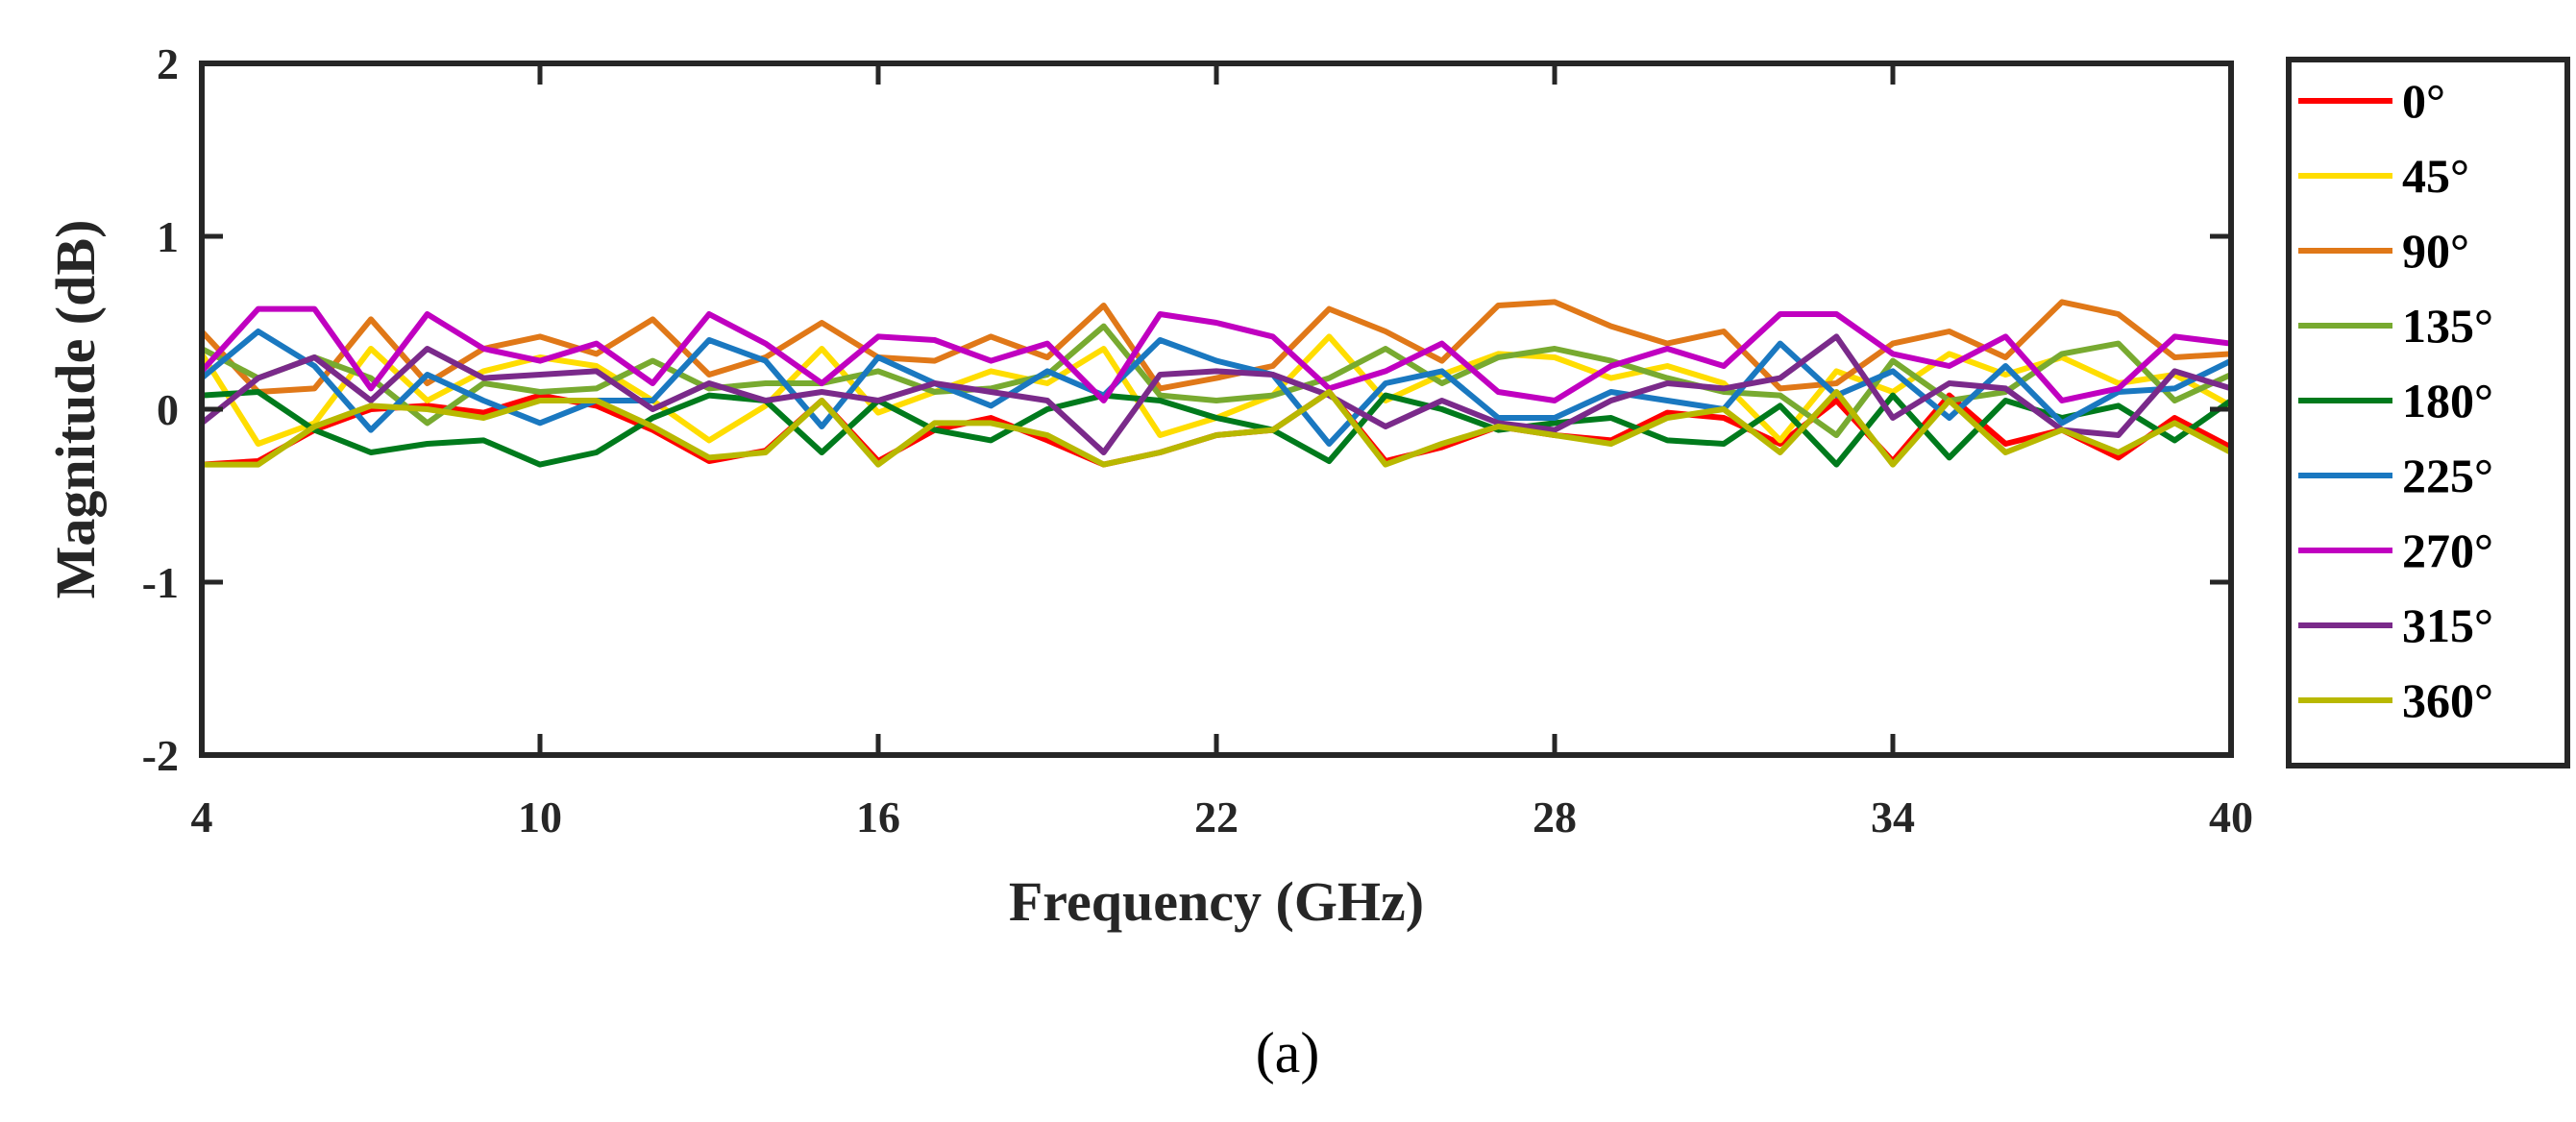  I want to click on legend-item-3: 135°, so click(2395, 326).